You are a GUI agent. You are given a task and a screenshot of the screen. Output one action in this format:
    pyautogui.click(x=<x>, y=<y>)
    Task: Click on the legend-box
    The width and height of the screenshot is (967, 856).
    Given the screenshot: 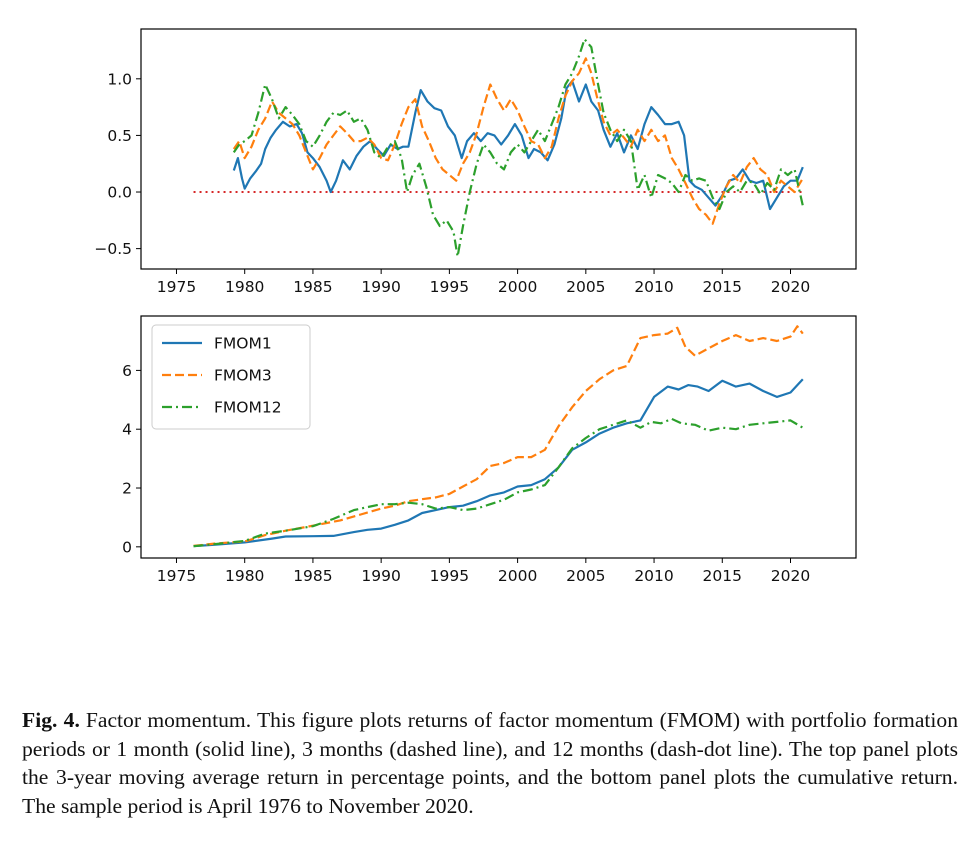 What is the action you would take?
    pyautogui.click(x=231, y=377)
    